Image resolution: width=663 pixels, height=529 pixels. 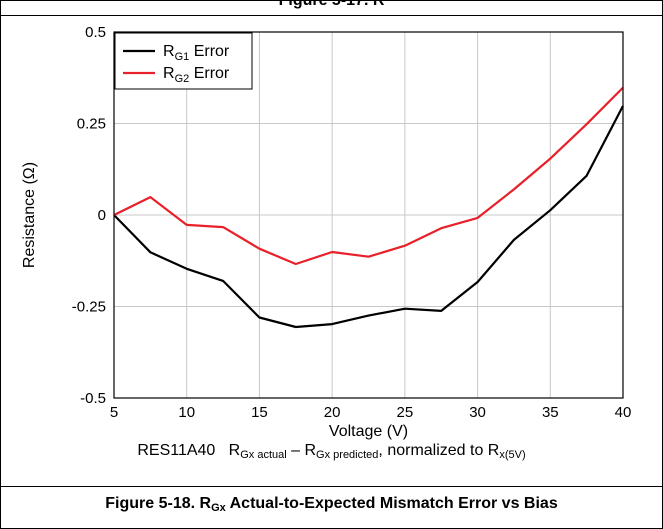 I want to click on previous-figure-caption: Figure 5-17. R, so click(x=331, y=5).